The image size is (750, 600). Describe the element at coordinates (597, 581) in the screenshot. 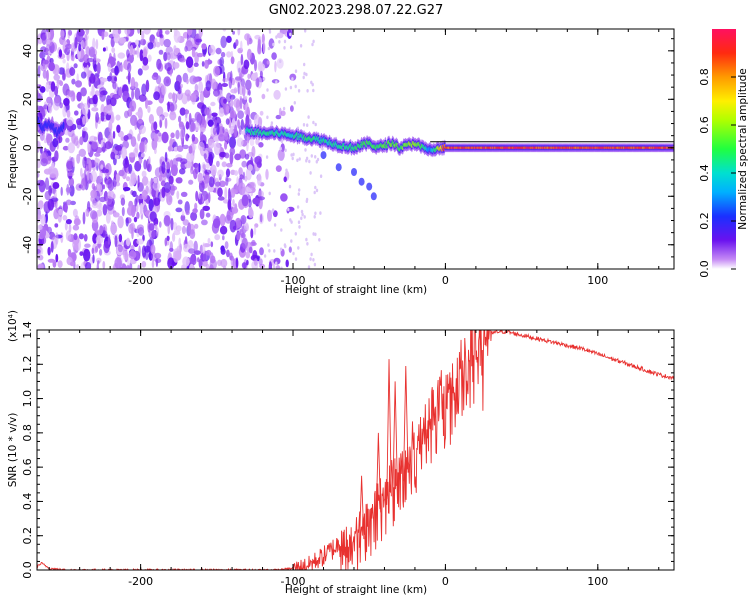

I see `x-tick-label: 100` at that location.